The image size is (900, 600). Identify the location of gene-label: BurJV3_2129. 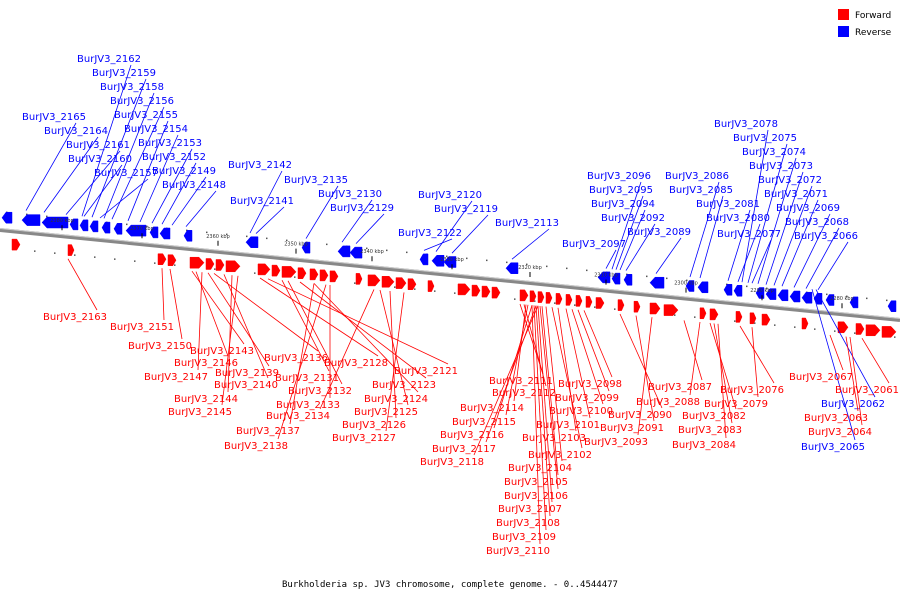
(362, 208).